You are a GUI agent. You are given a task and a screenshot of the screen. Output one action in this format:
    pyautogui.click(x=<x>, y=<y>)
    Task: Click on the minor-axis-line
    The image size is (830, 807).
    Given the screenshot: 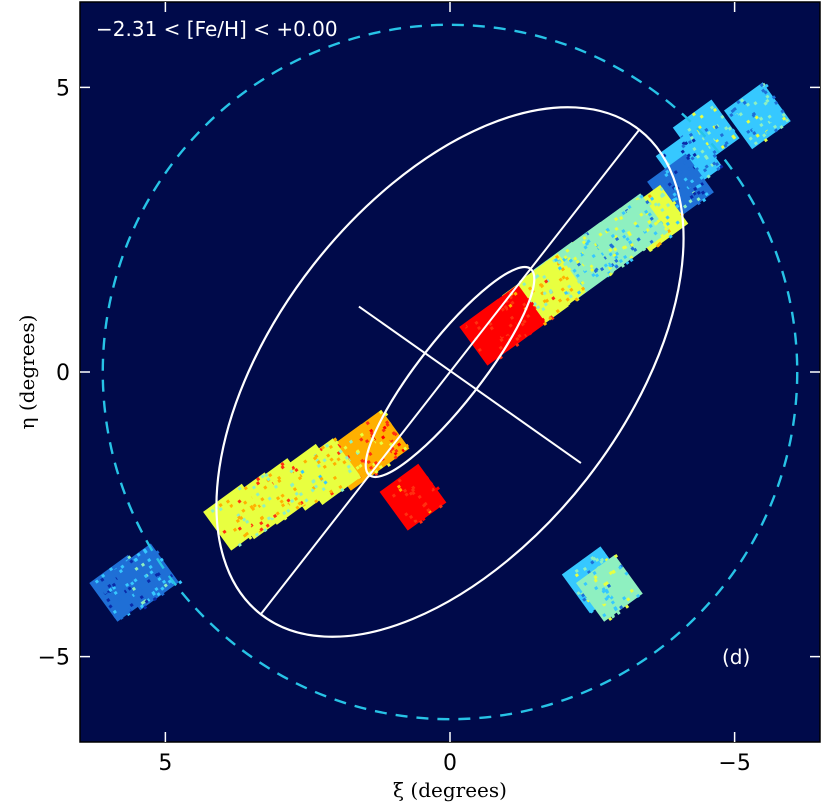 What is the action you would take?
    pyautogui.click(x=470, y=384)
    